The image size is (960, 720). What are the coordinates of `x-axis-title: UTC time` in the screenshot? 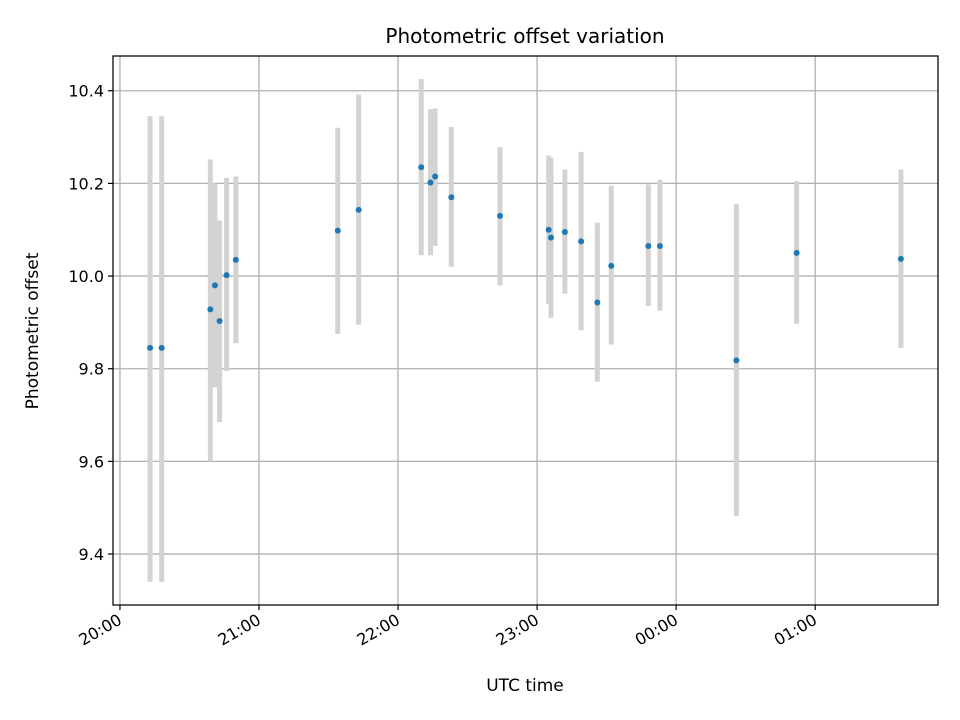 It's located at (525, 686).